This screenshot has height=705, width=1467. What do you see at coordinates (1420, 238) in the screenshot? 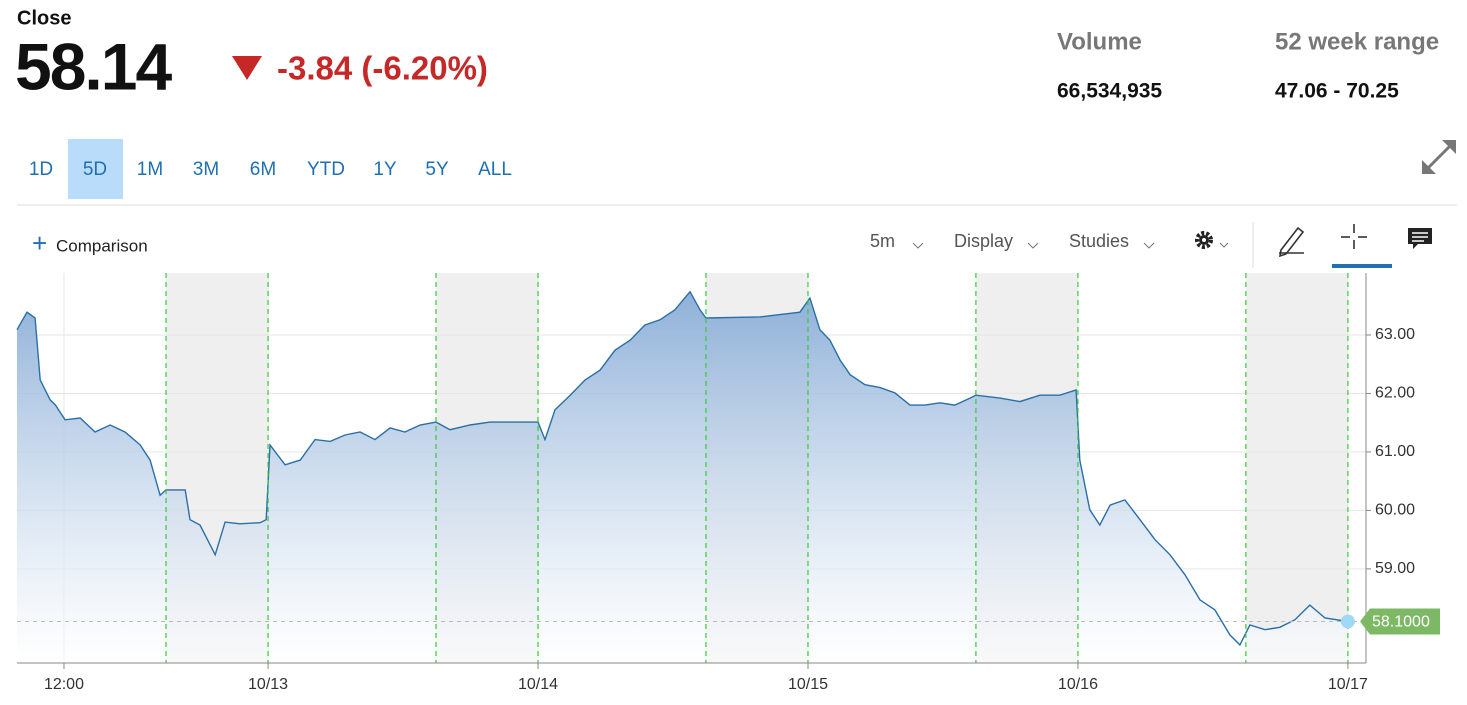
I see `comment-icon` at bounding box center [1420, 238].